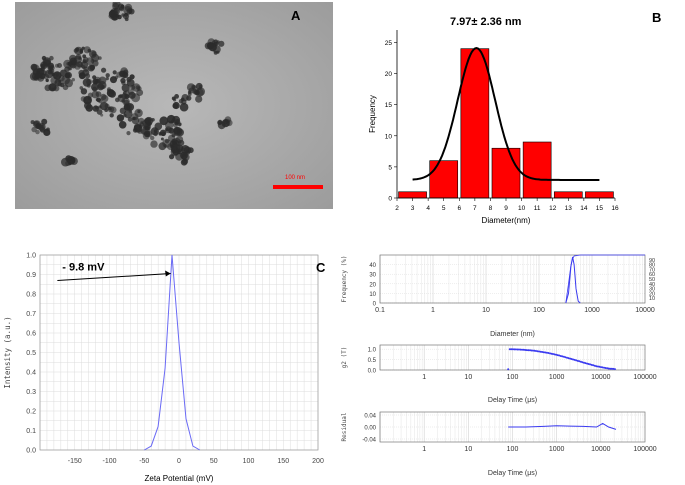 The width and height of the screenshot is (685, 485). What do you see at coordinates (562, 426) in the screenshot?
I see `residual-line` at bounding box center [562, 426].